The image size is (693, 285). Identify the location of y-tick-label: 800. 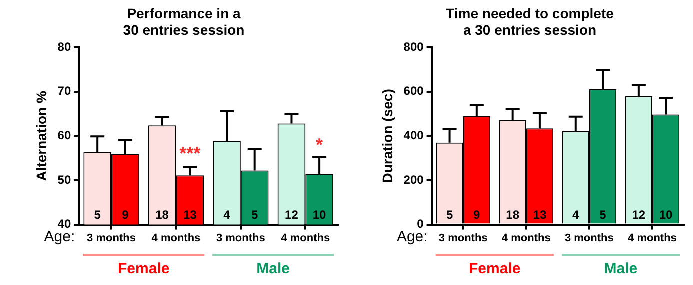
(414, 47).